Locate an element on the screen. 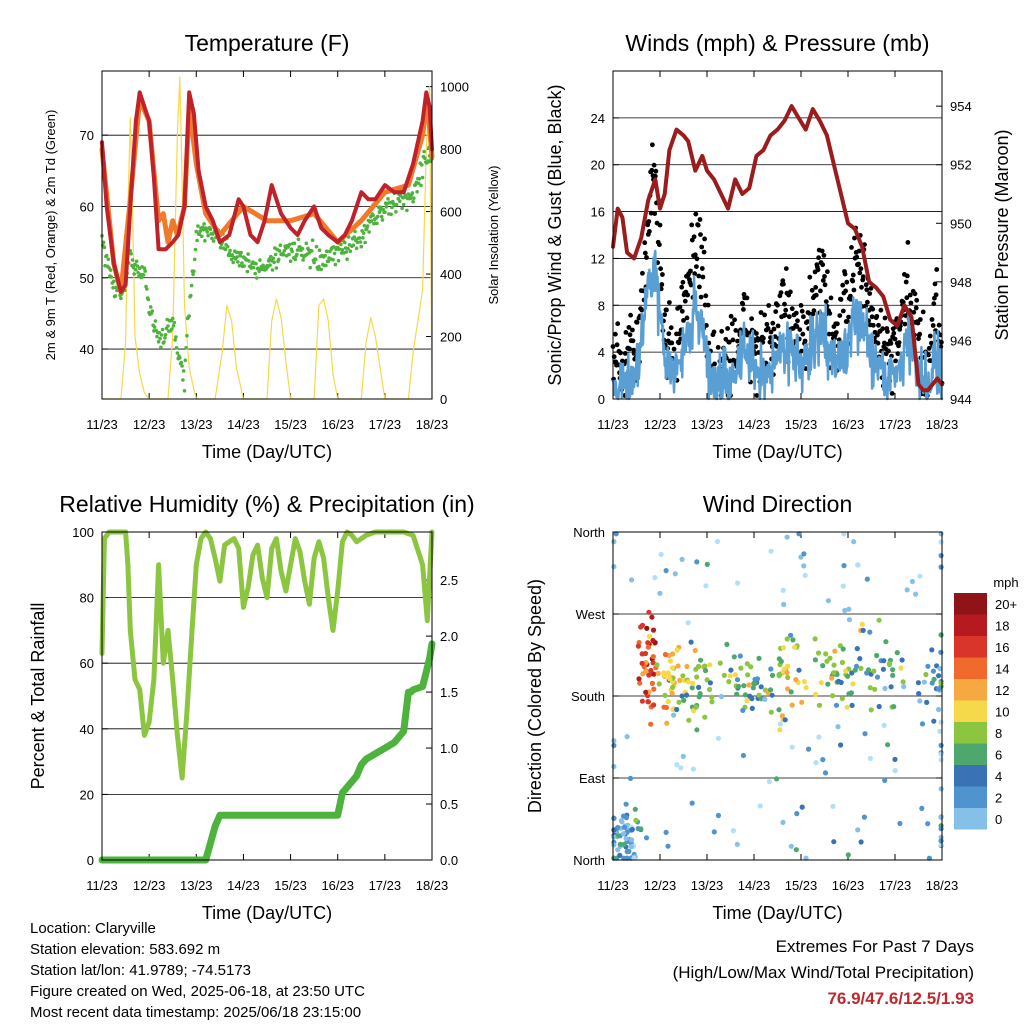  y-tick-label: 20 is located at coordinates (87, 794).